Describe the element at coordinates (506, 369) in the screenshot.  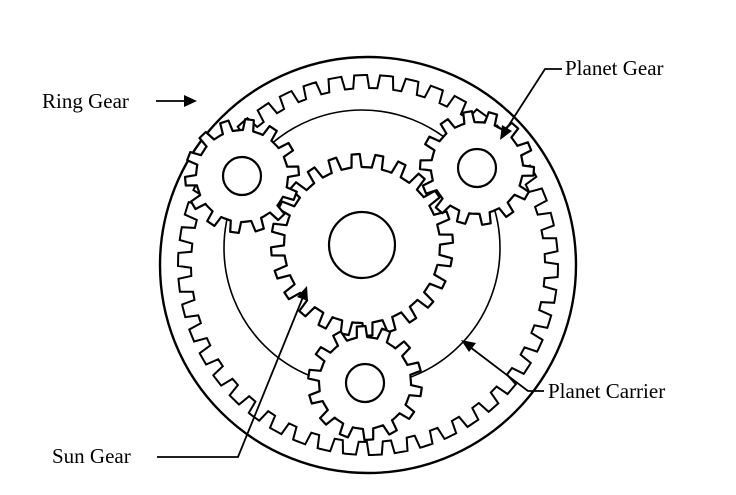
I see `planet-carrier-leader-line` at that location.